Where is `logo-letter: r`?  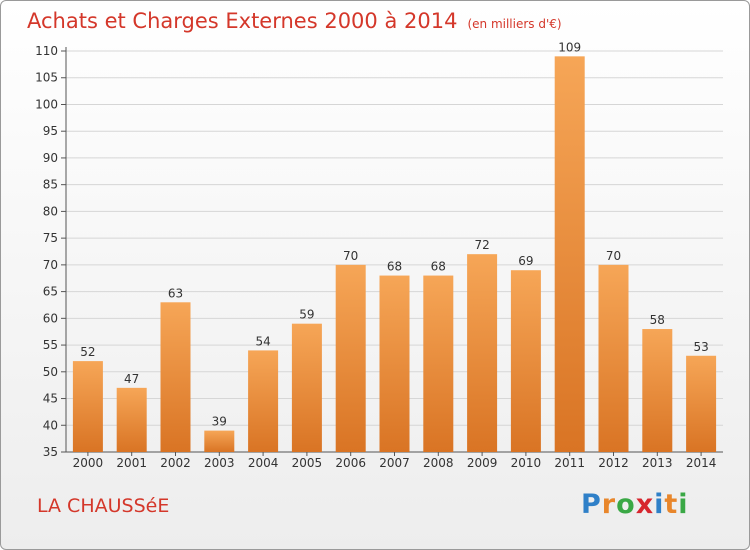
logo-letter: r is located at coordinates (609, 504).